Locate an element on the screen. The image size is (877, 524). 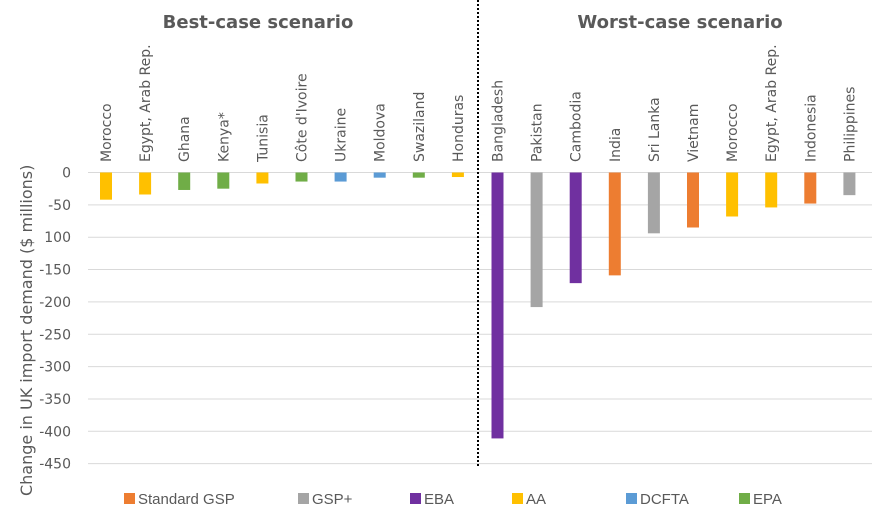
category-label: Bangladesh is located at coordinates (499, 121).